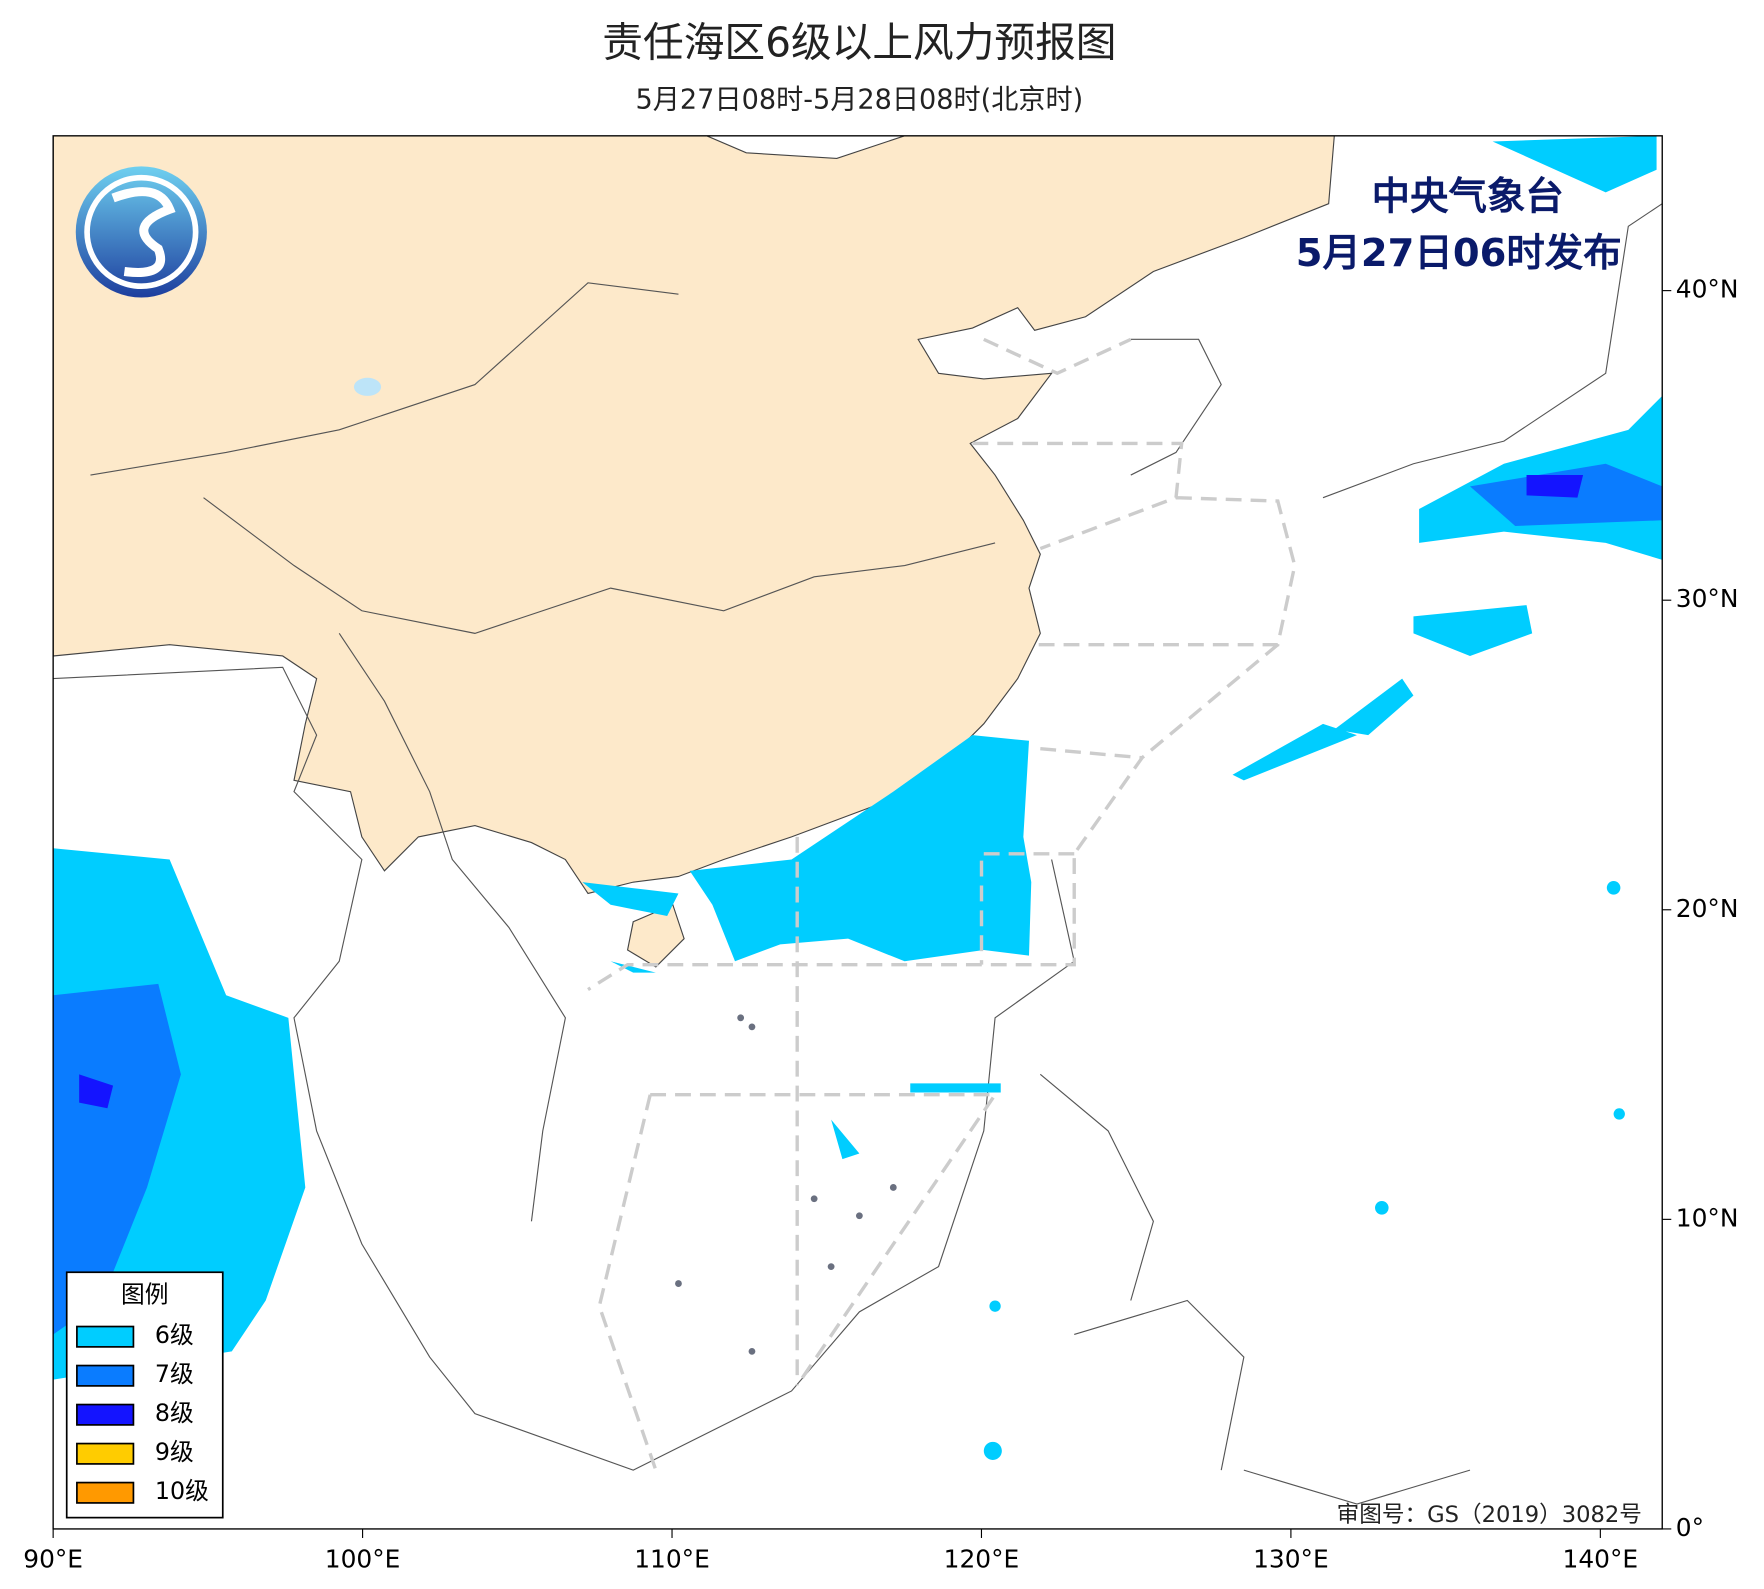 The width and height of the screenshot is (1764, 1589). What do you see at coordinates (1489, 1515) in the screenshot?
I see `approval-number: 审图号：GS（2019）3082号` at bounding box center [1489, 1515].